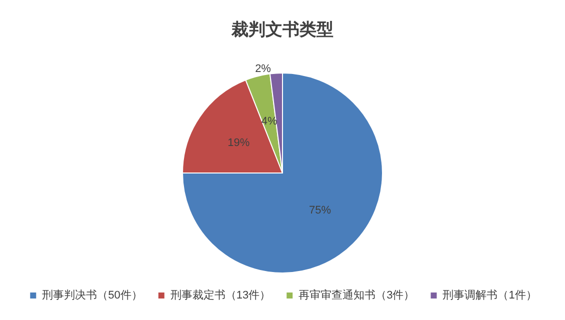  What do you see at coordinates (239, 143) in the screenshot?
I see `data-label: 19%` at bounding box center [239, 143].